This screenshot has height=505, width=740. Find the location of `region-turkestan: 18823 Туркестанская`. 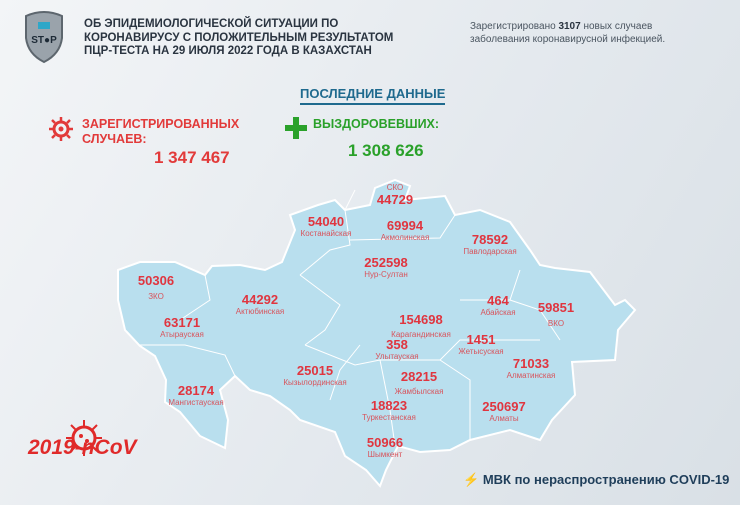

region-turkestan: 18823 Туркестанская is located at coordinates (389, 410).